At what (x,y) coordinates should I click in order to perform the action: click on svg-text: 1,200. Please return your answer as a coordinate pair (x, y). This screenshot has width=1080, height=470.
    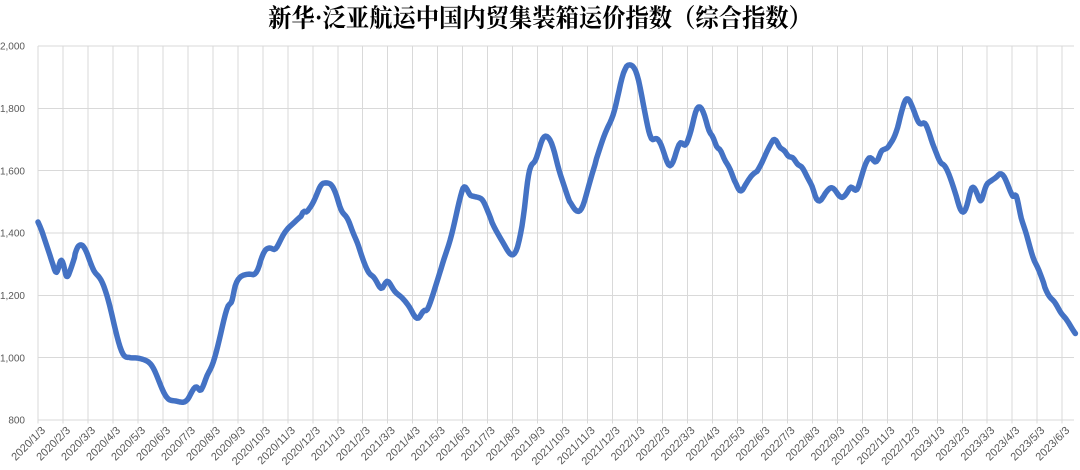
    Looking at the image, I should click on (12, 296).